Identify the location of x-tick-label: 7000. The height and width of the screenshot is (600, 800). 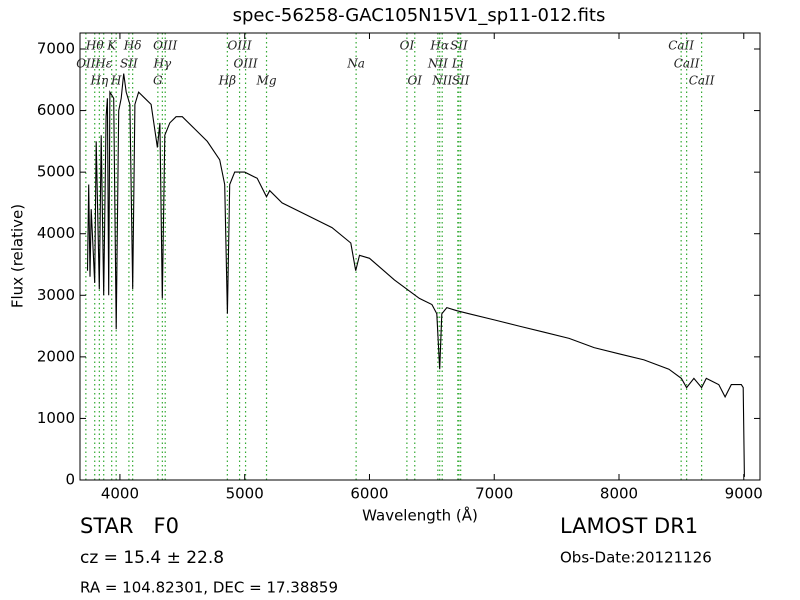
(494, 494).